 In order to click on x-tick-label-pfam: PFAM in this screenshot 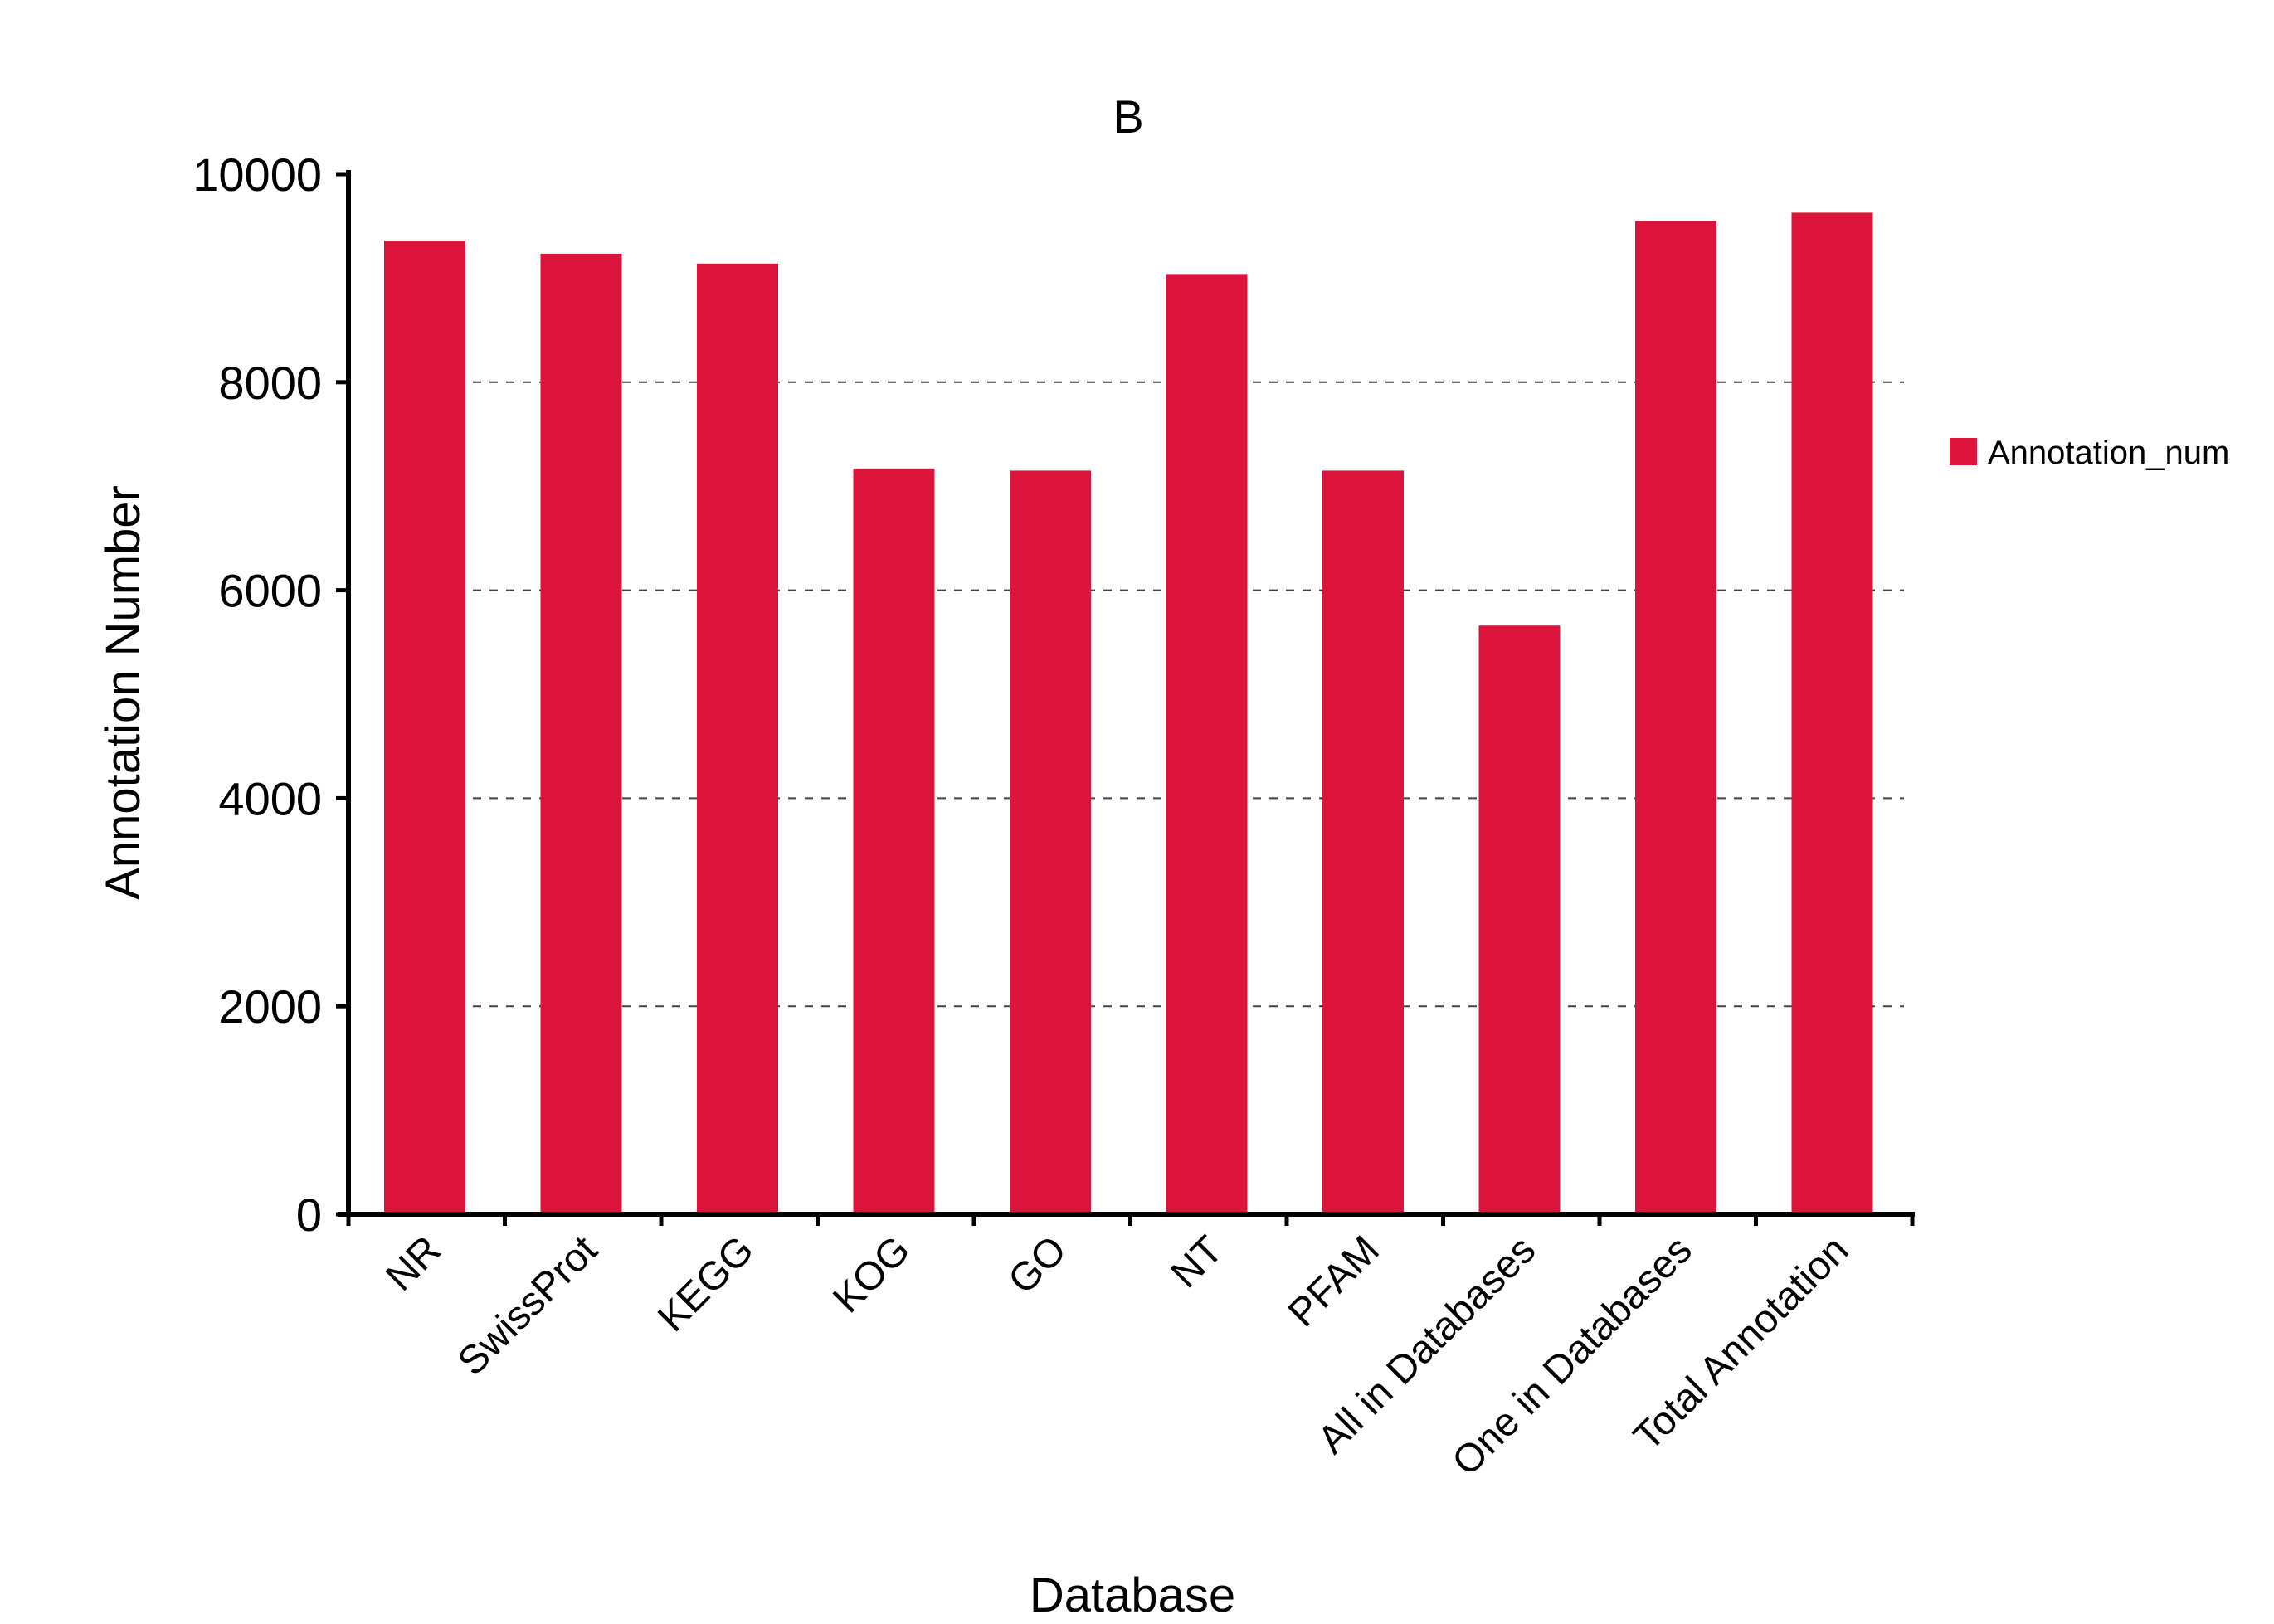, I will do `click(1334, 1281)`.